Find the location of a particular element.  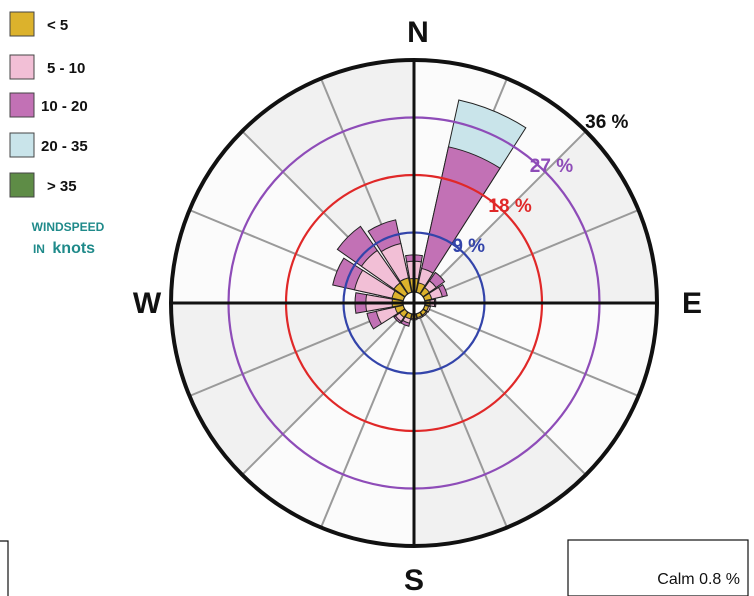

calm-box: Calm 0.8 % is located at coordinates (658, 567).